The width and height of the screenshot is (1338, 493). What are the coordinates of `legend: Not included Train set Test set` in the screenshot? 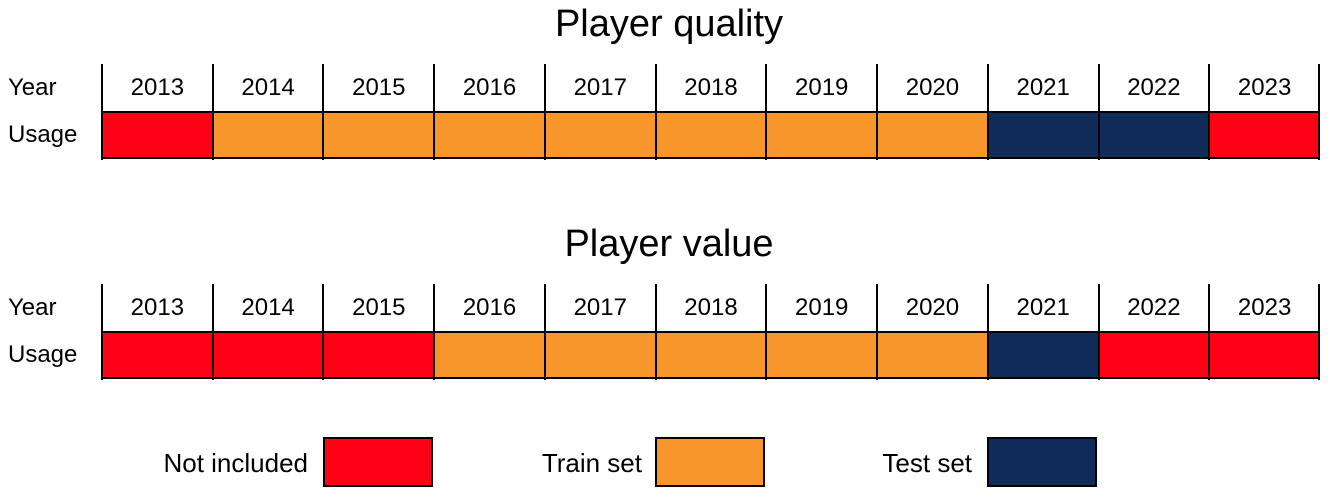 It's located at (669, 464).